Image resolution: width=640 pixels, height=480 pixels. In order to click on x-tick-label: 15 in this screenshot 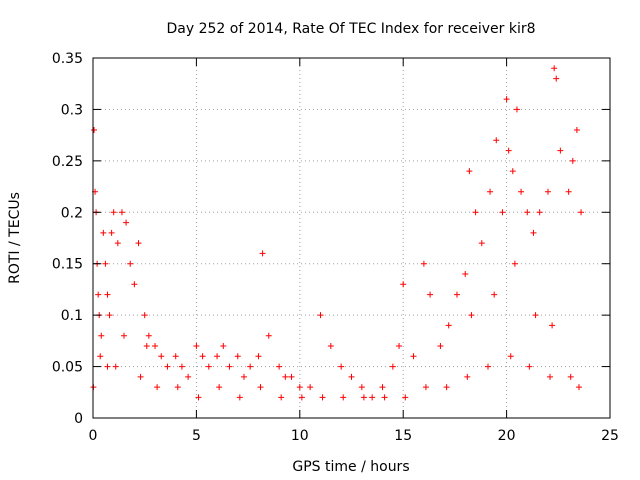, I will do `click(403, 436)`.